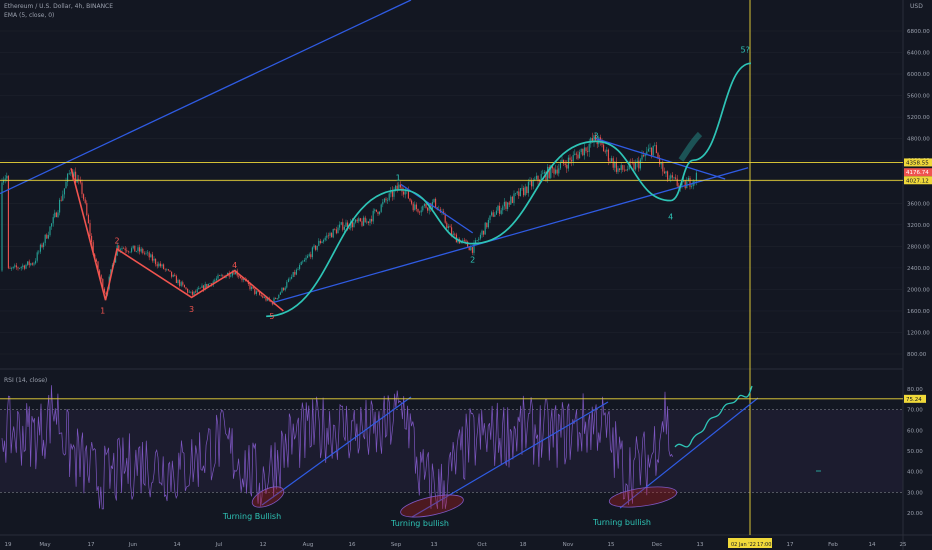 This screenshot has width=932, height=550. Describe the element at coordinates (915, 411) in the screenshot. I see `rsi-tick-label: 70.00` at that location.